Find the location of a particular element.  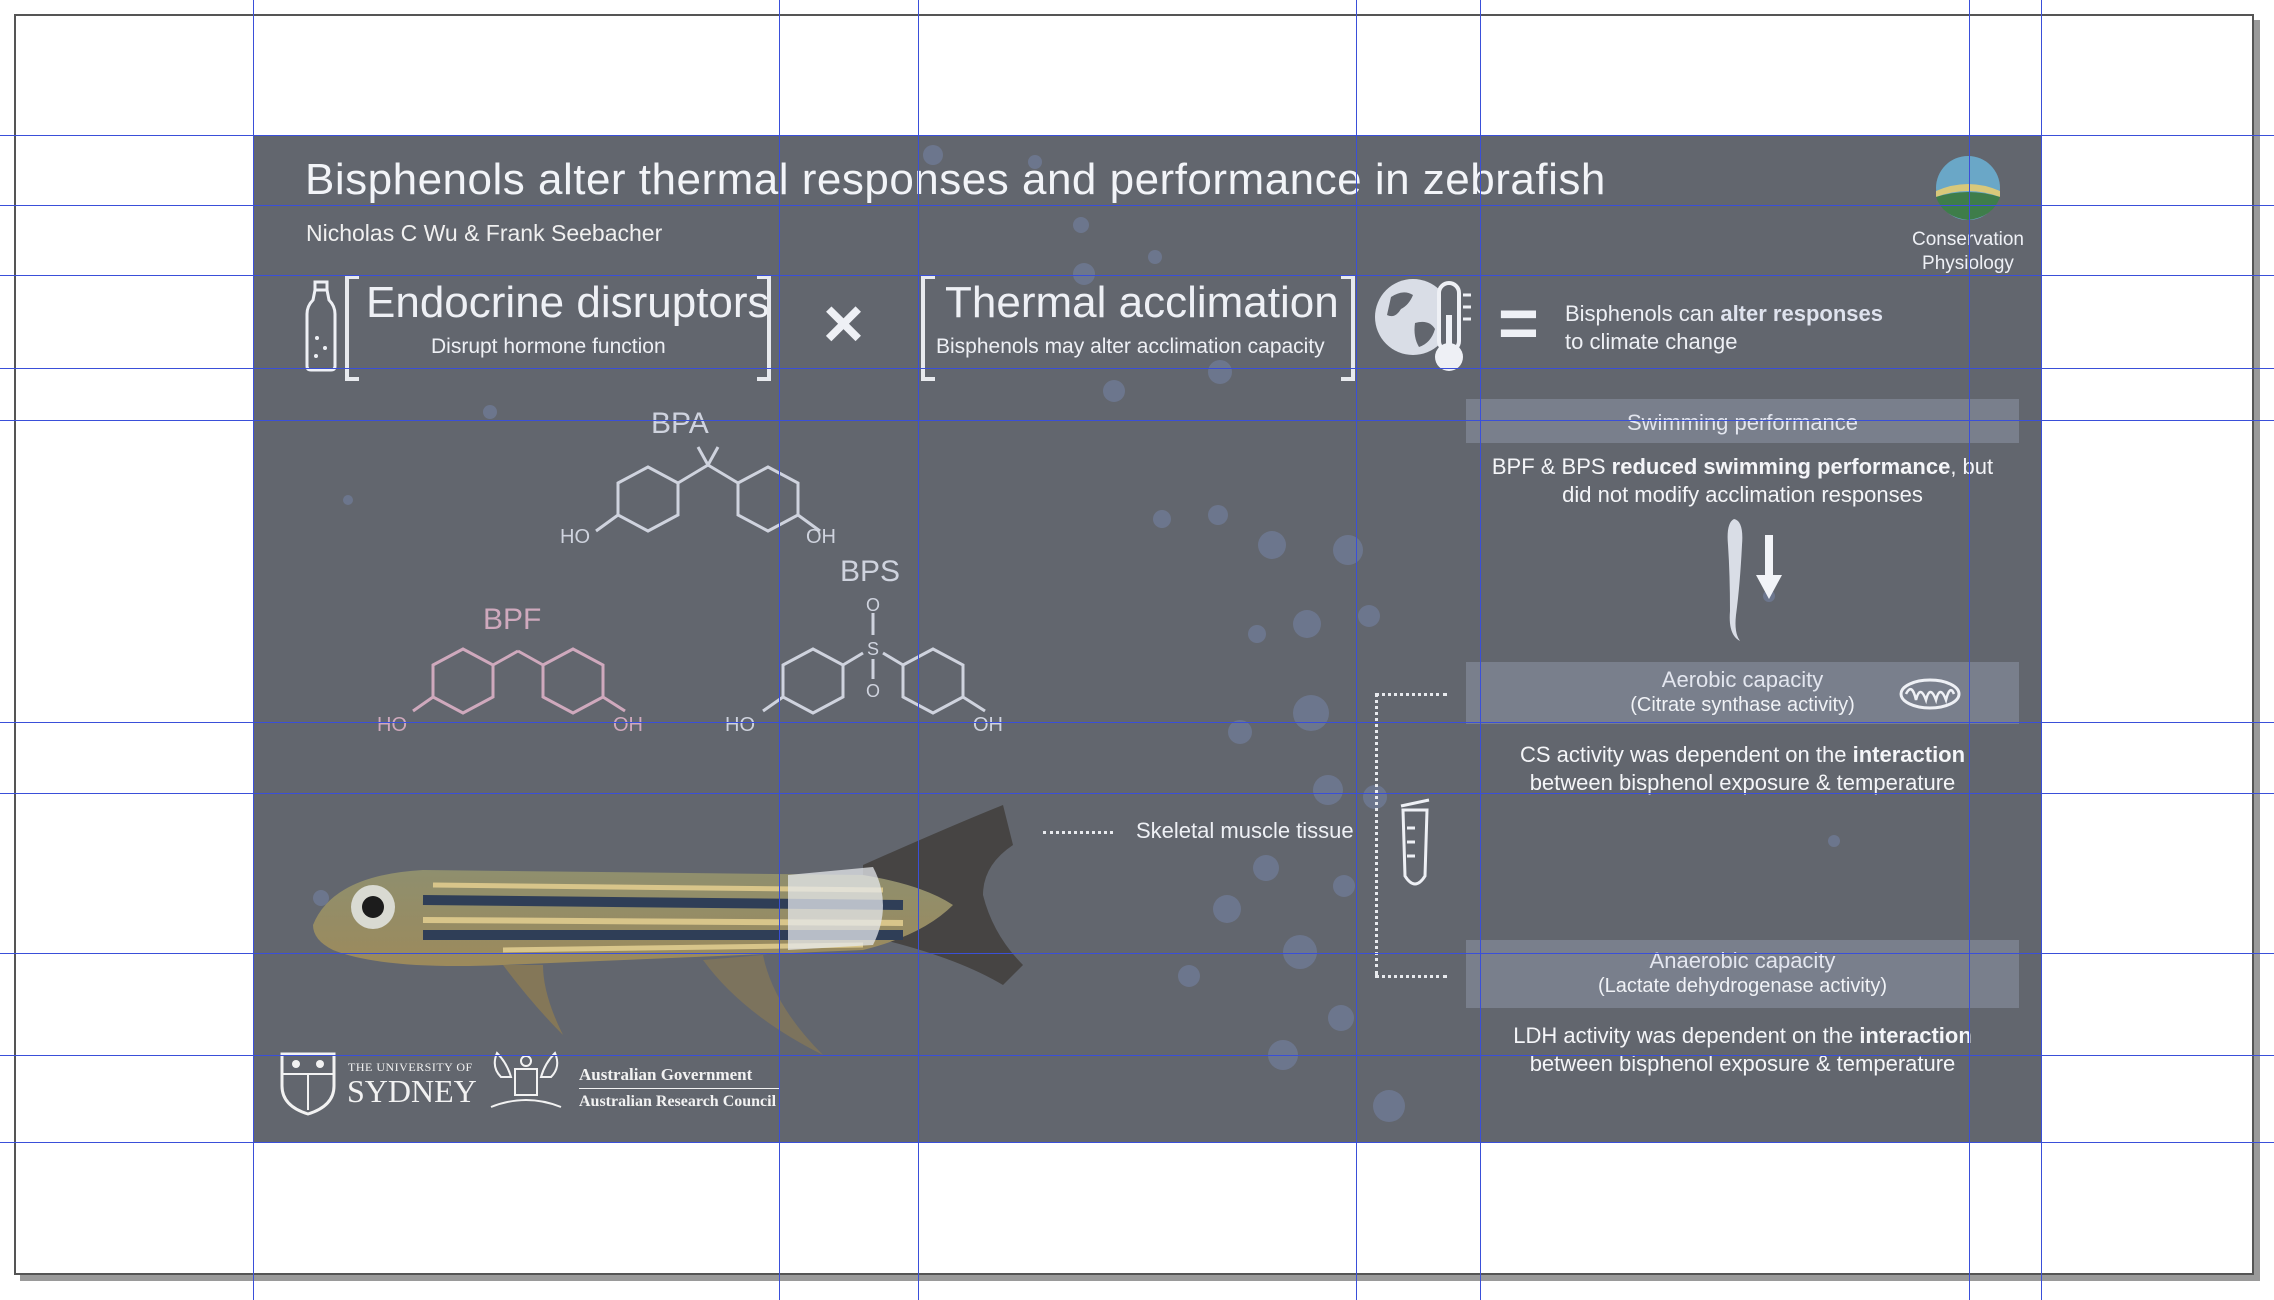

concept2-title: Thermal acclimation is located at coordinates (1142, 302).